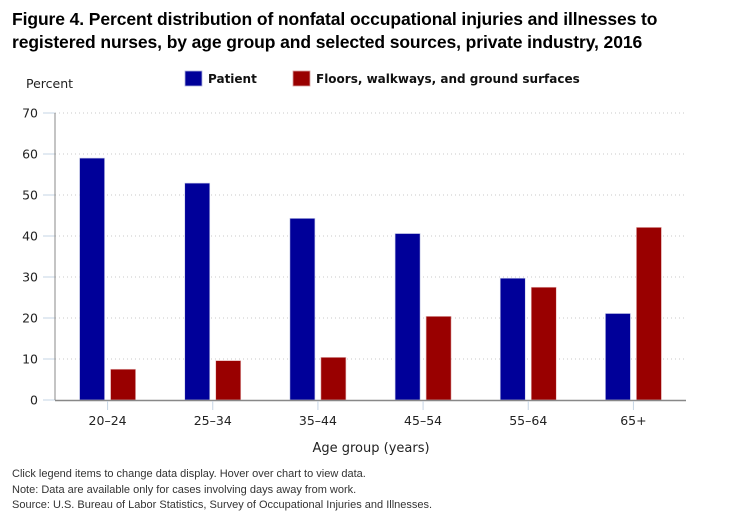 The image size is (737, 525). I want to click on y-axis-label: Percent, so click(49, 83).